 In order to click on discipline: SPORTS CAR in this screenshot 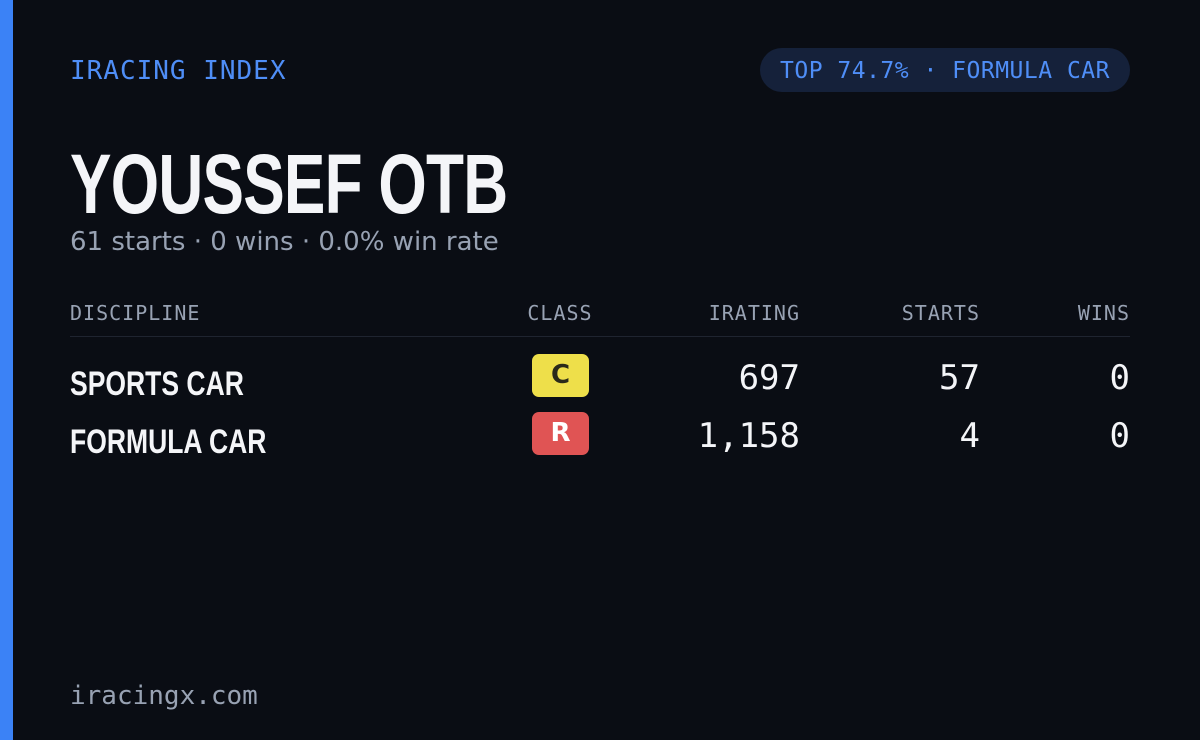, I will do `click(157, 384)`.